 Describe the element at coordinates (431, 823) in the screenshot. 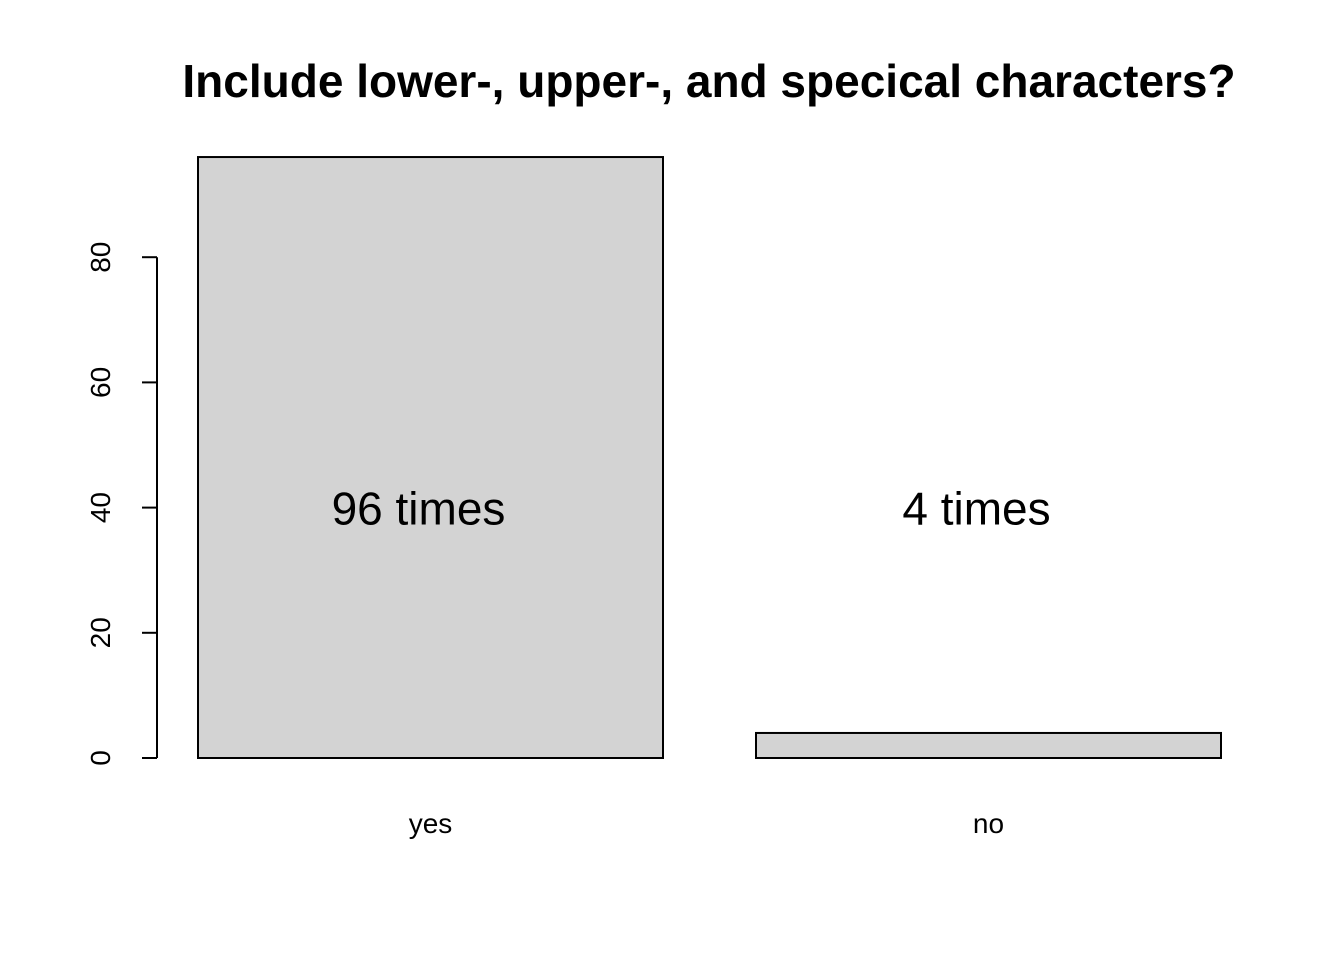

I see `category-label: yes` at that location.